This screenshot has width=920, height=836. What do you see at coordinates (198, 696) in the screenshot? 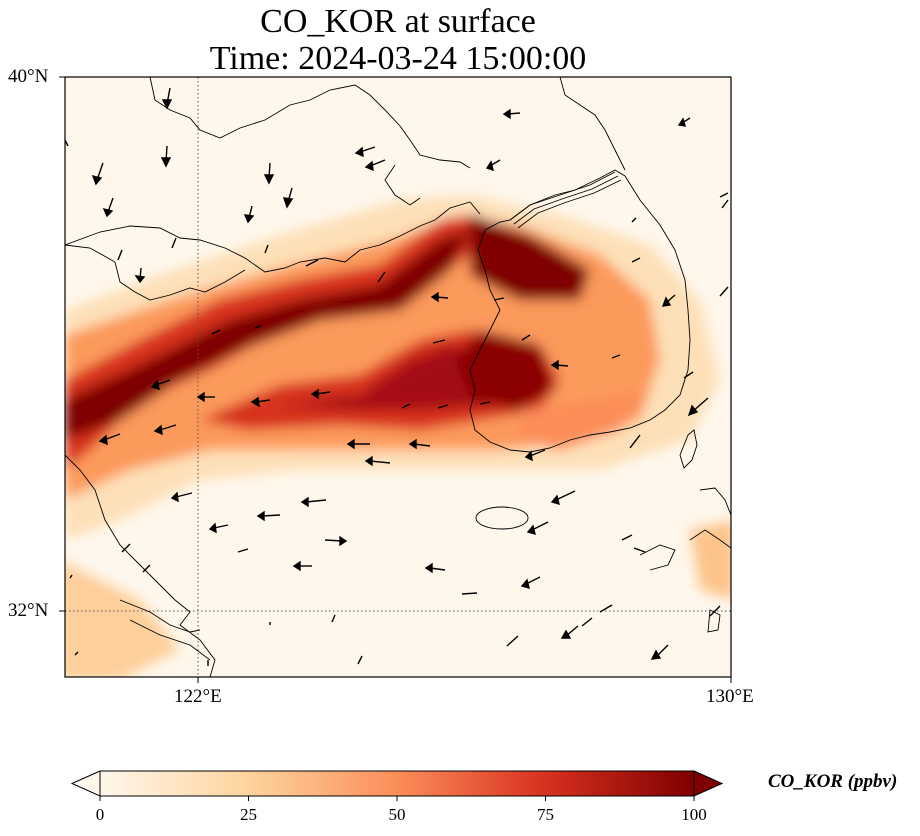
I see `lon-tick-122: 122°E` at bounding box center [198, 696].